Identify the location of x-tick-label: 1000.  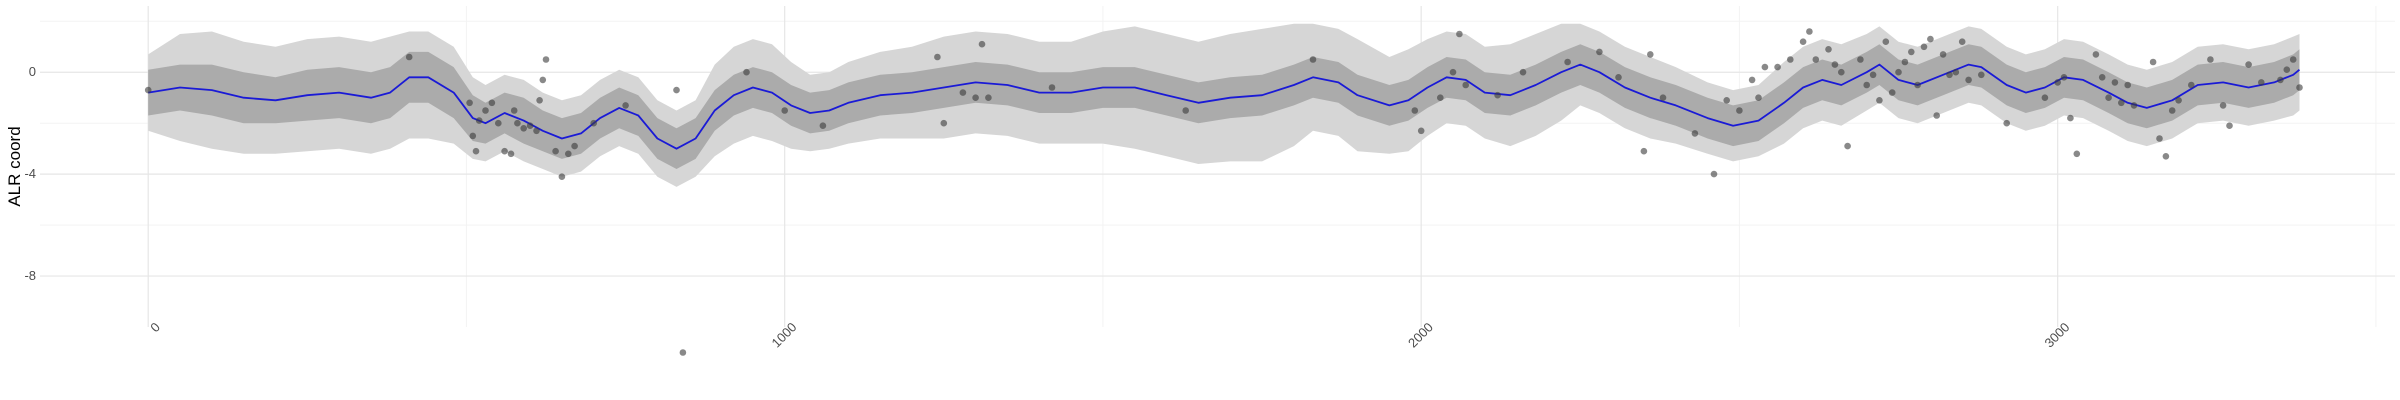
(783, 334).